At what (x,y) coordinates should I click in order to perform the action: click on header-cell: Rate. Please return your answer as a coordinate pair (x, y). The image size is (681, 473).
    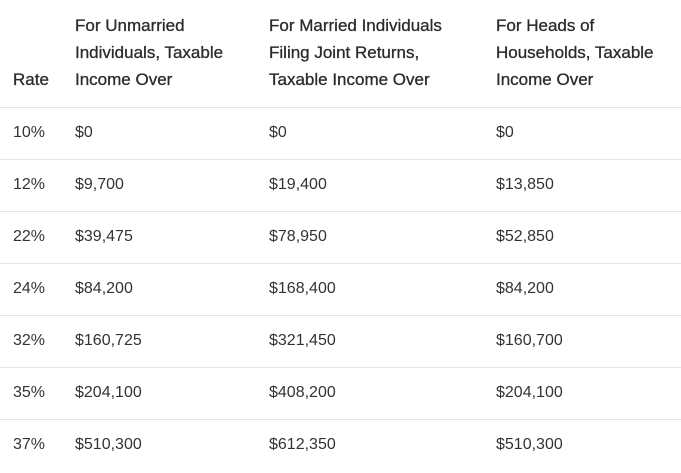
    Looking at the image, I should click on (31, 79).